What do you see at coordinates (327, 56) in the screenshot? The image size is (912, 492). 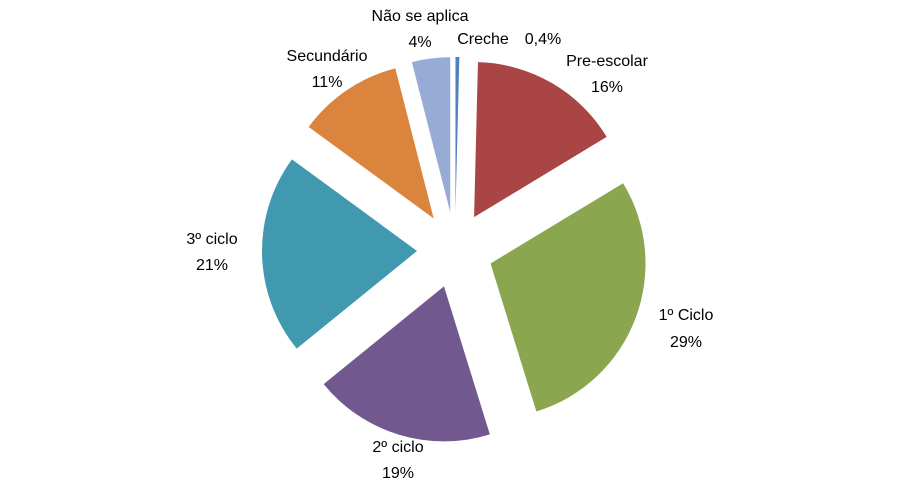 I see `slice-label: Secundário` at bounding box center [327, 56].